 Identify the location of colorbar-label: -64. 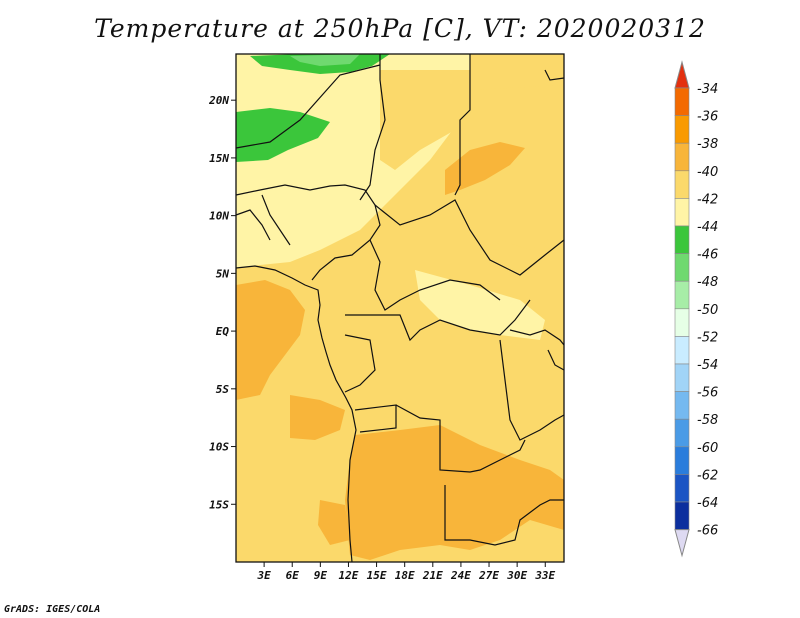
(707, 503).